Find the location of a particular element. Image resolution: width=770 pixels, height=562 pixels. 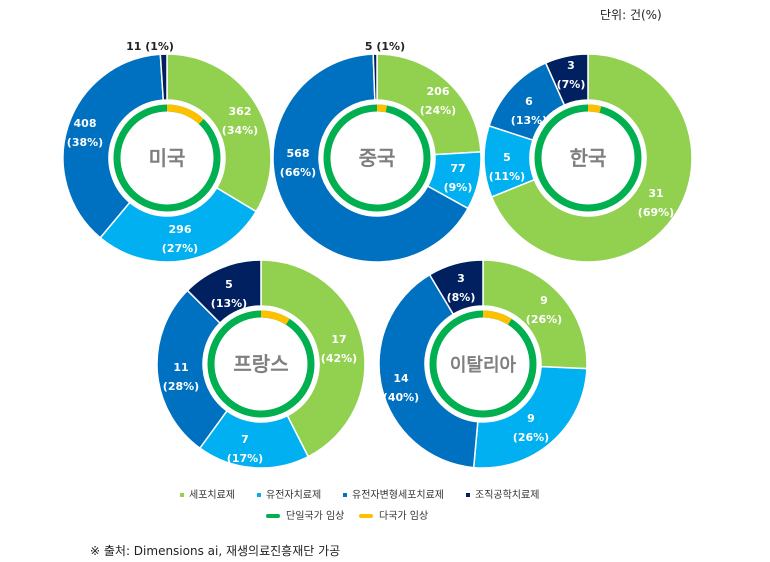

legend-swatch-multi is located at coordinates (366, 516).